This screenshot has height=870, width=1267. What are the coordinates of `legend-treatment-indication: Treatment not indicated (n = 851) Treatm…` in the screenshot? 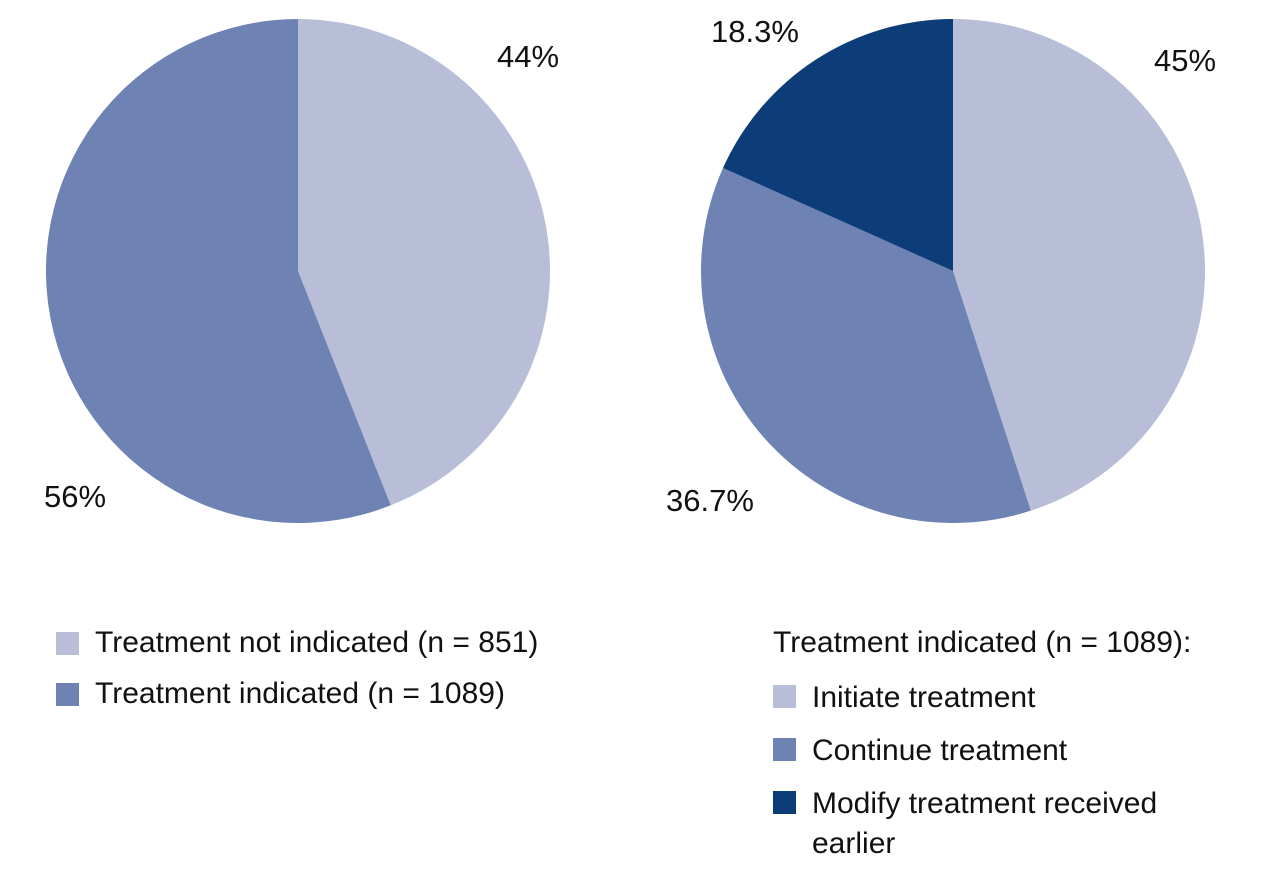 It's located at (356, 676).